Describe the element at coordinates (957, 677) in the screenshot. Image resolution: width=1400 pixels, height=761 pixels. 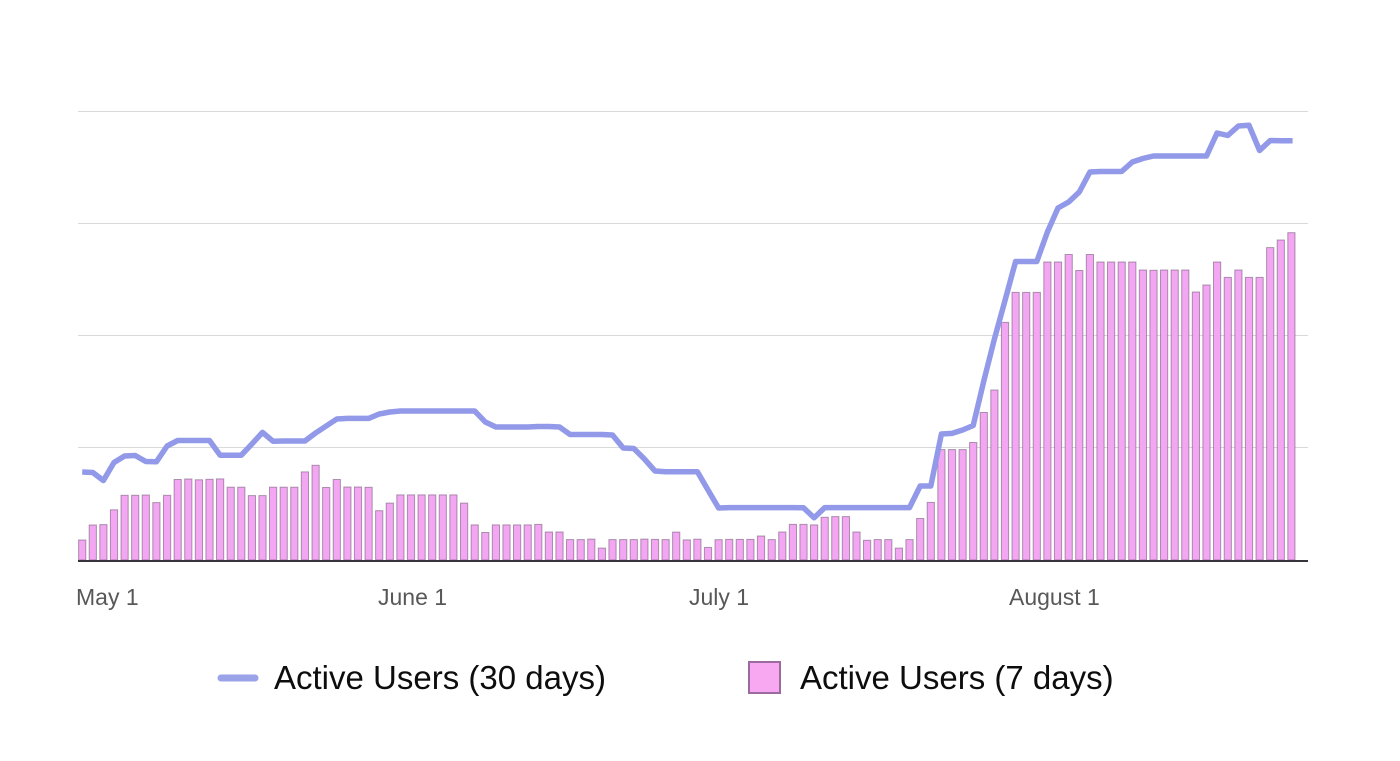
I see `svg-text: Active Users (7 days)` at that location.